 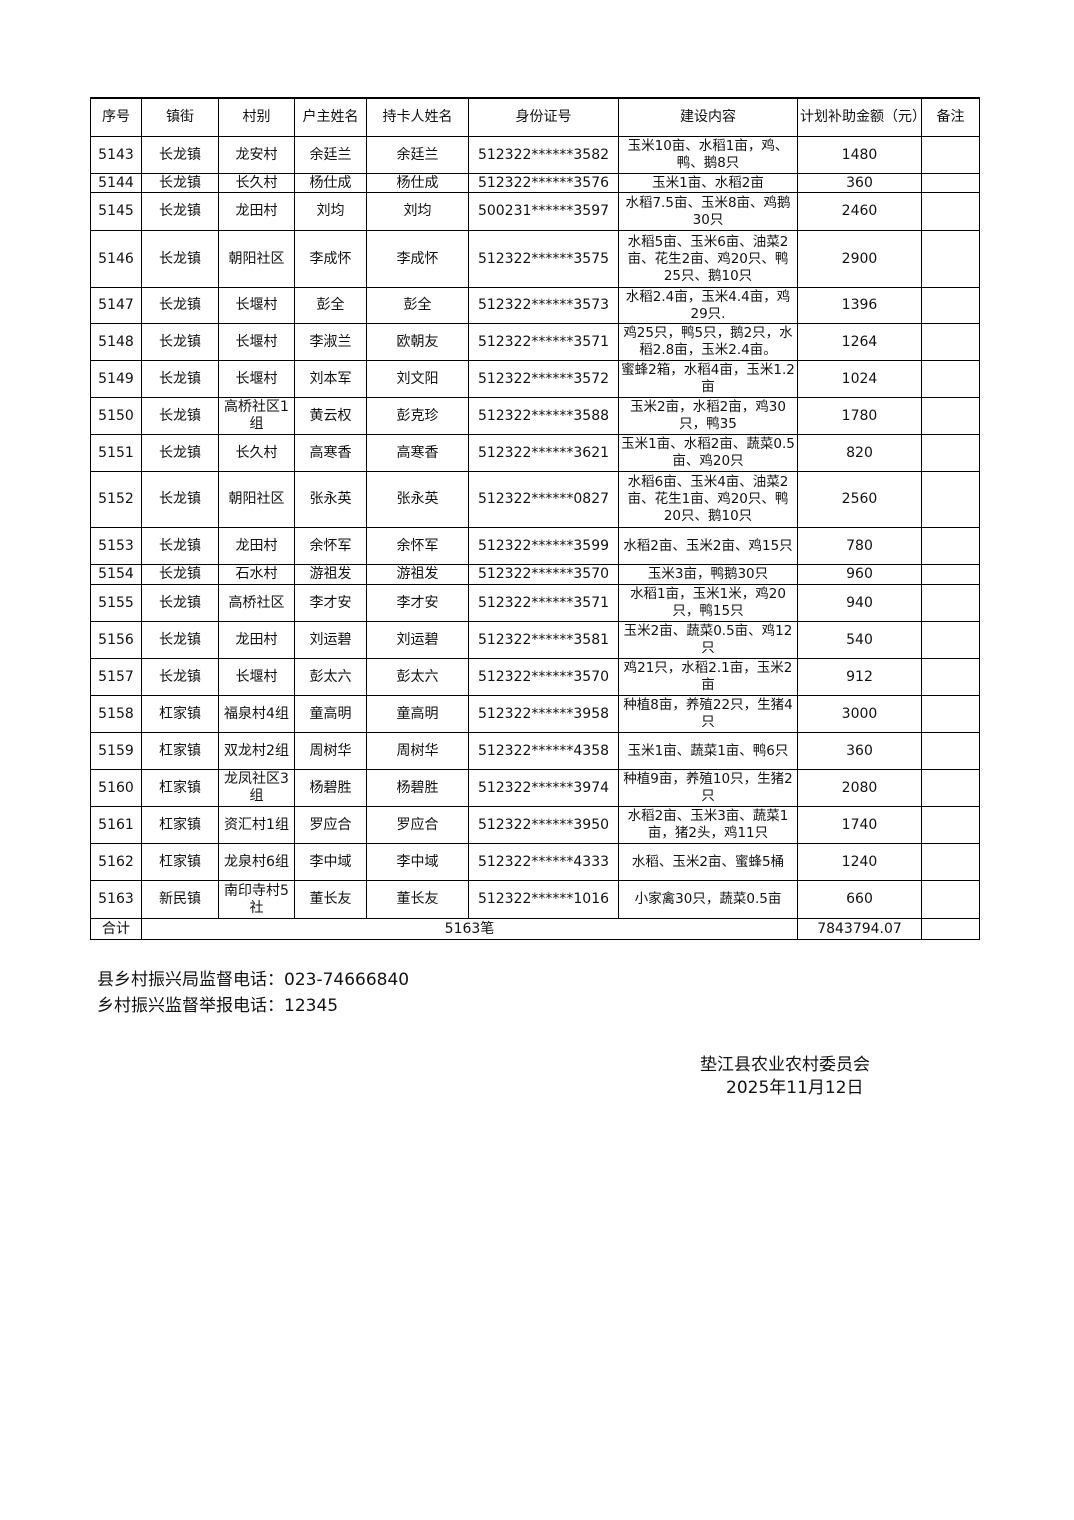 I want to click on cell-construction-content: 玉米1亩、蔬菜1亩、鸭6只, so click(x=708, y=751).